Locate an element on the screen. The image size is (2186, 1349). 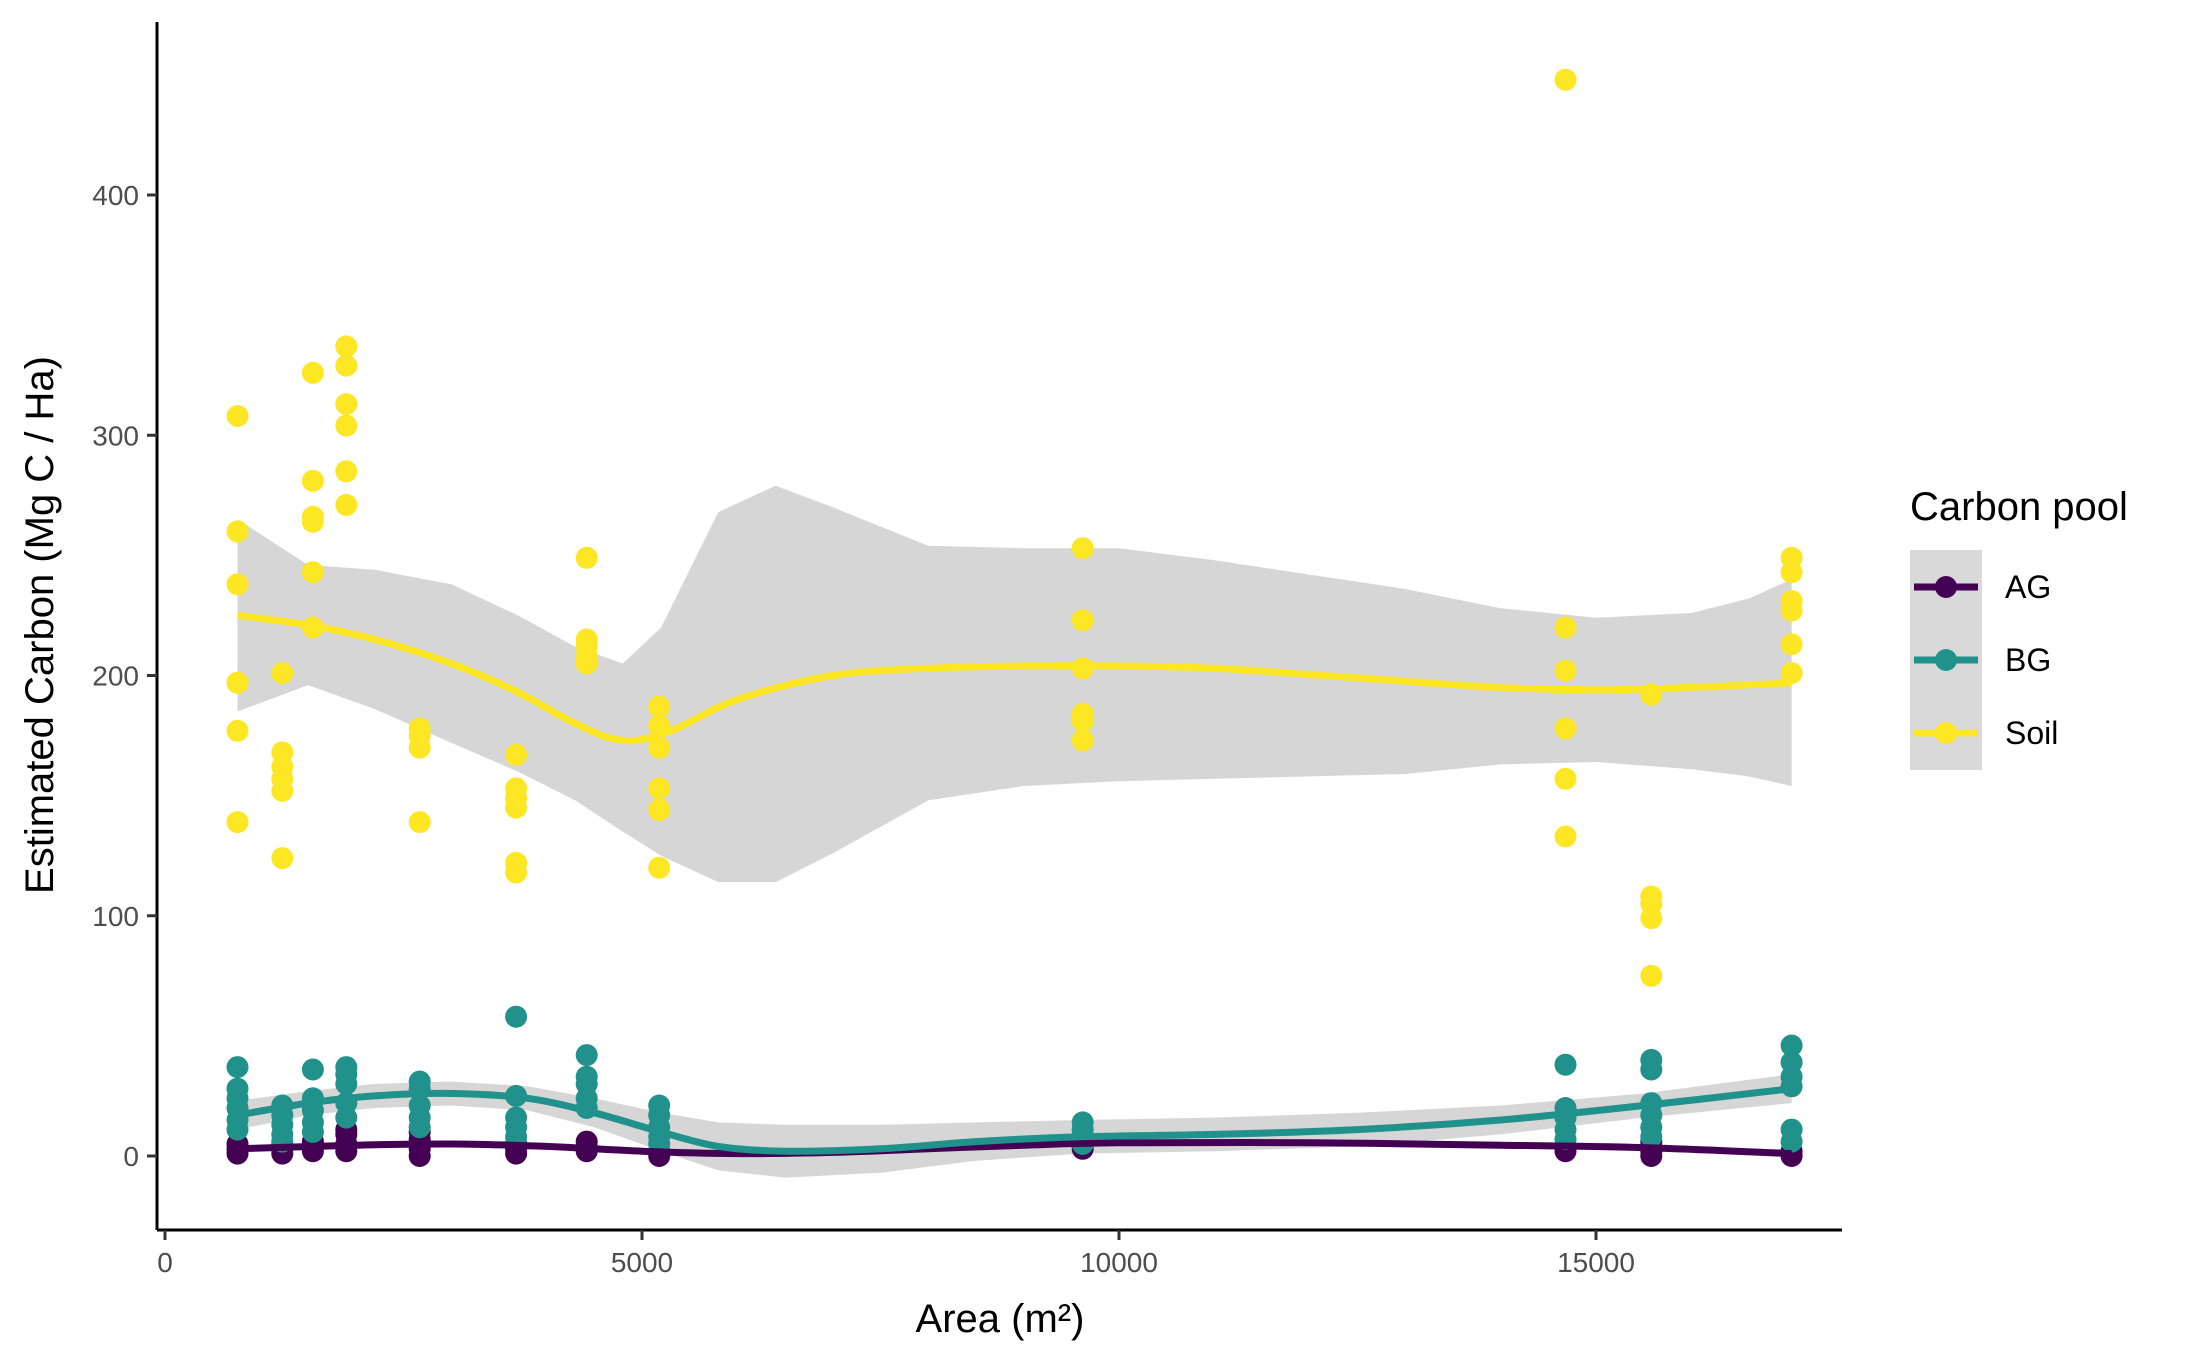
legend-item-ag: AG is located at coordinates (1982, 587).